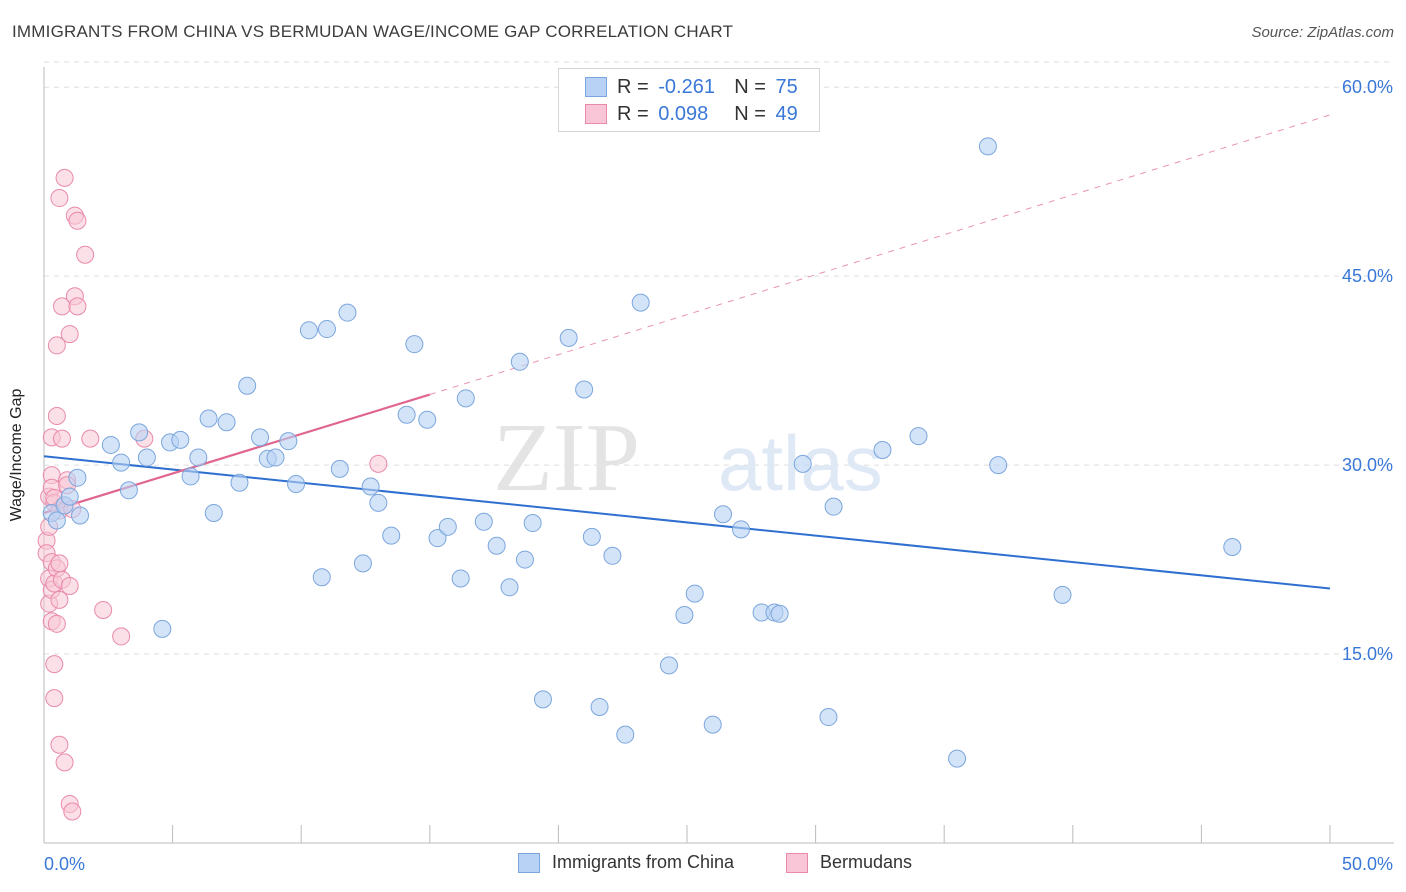 The width and height of the screenshot is (1406, 892). I want to click on legend-r-label: R =, so click(636, 113).